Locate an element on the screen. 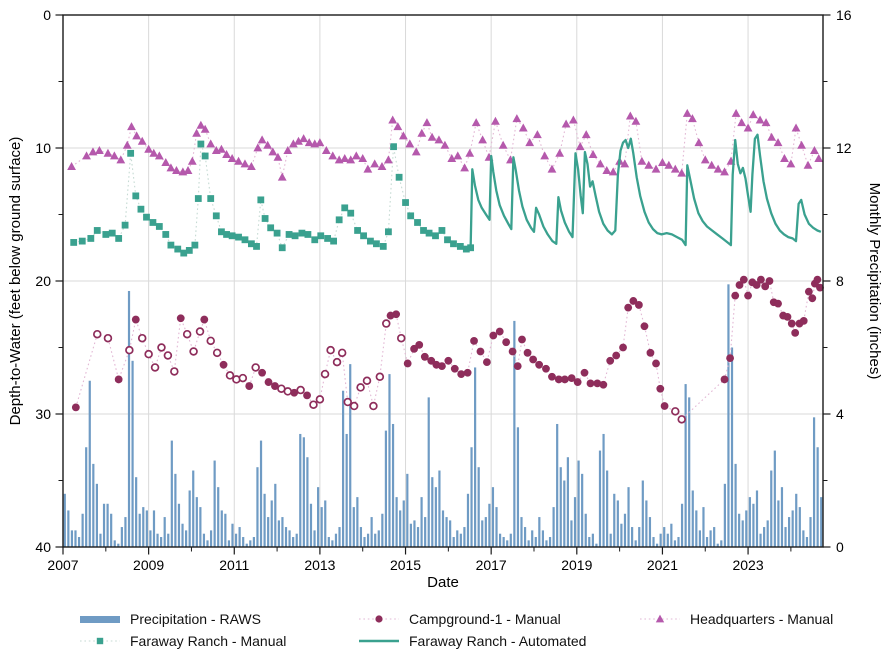 The width and height of the screenshot is (894, 656). svg-text: 8 is located at coordinates (840, 281).